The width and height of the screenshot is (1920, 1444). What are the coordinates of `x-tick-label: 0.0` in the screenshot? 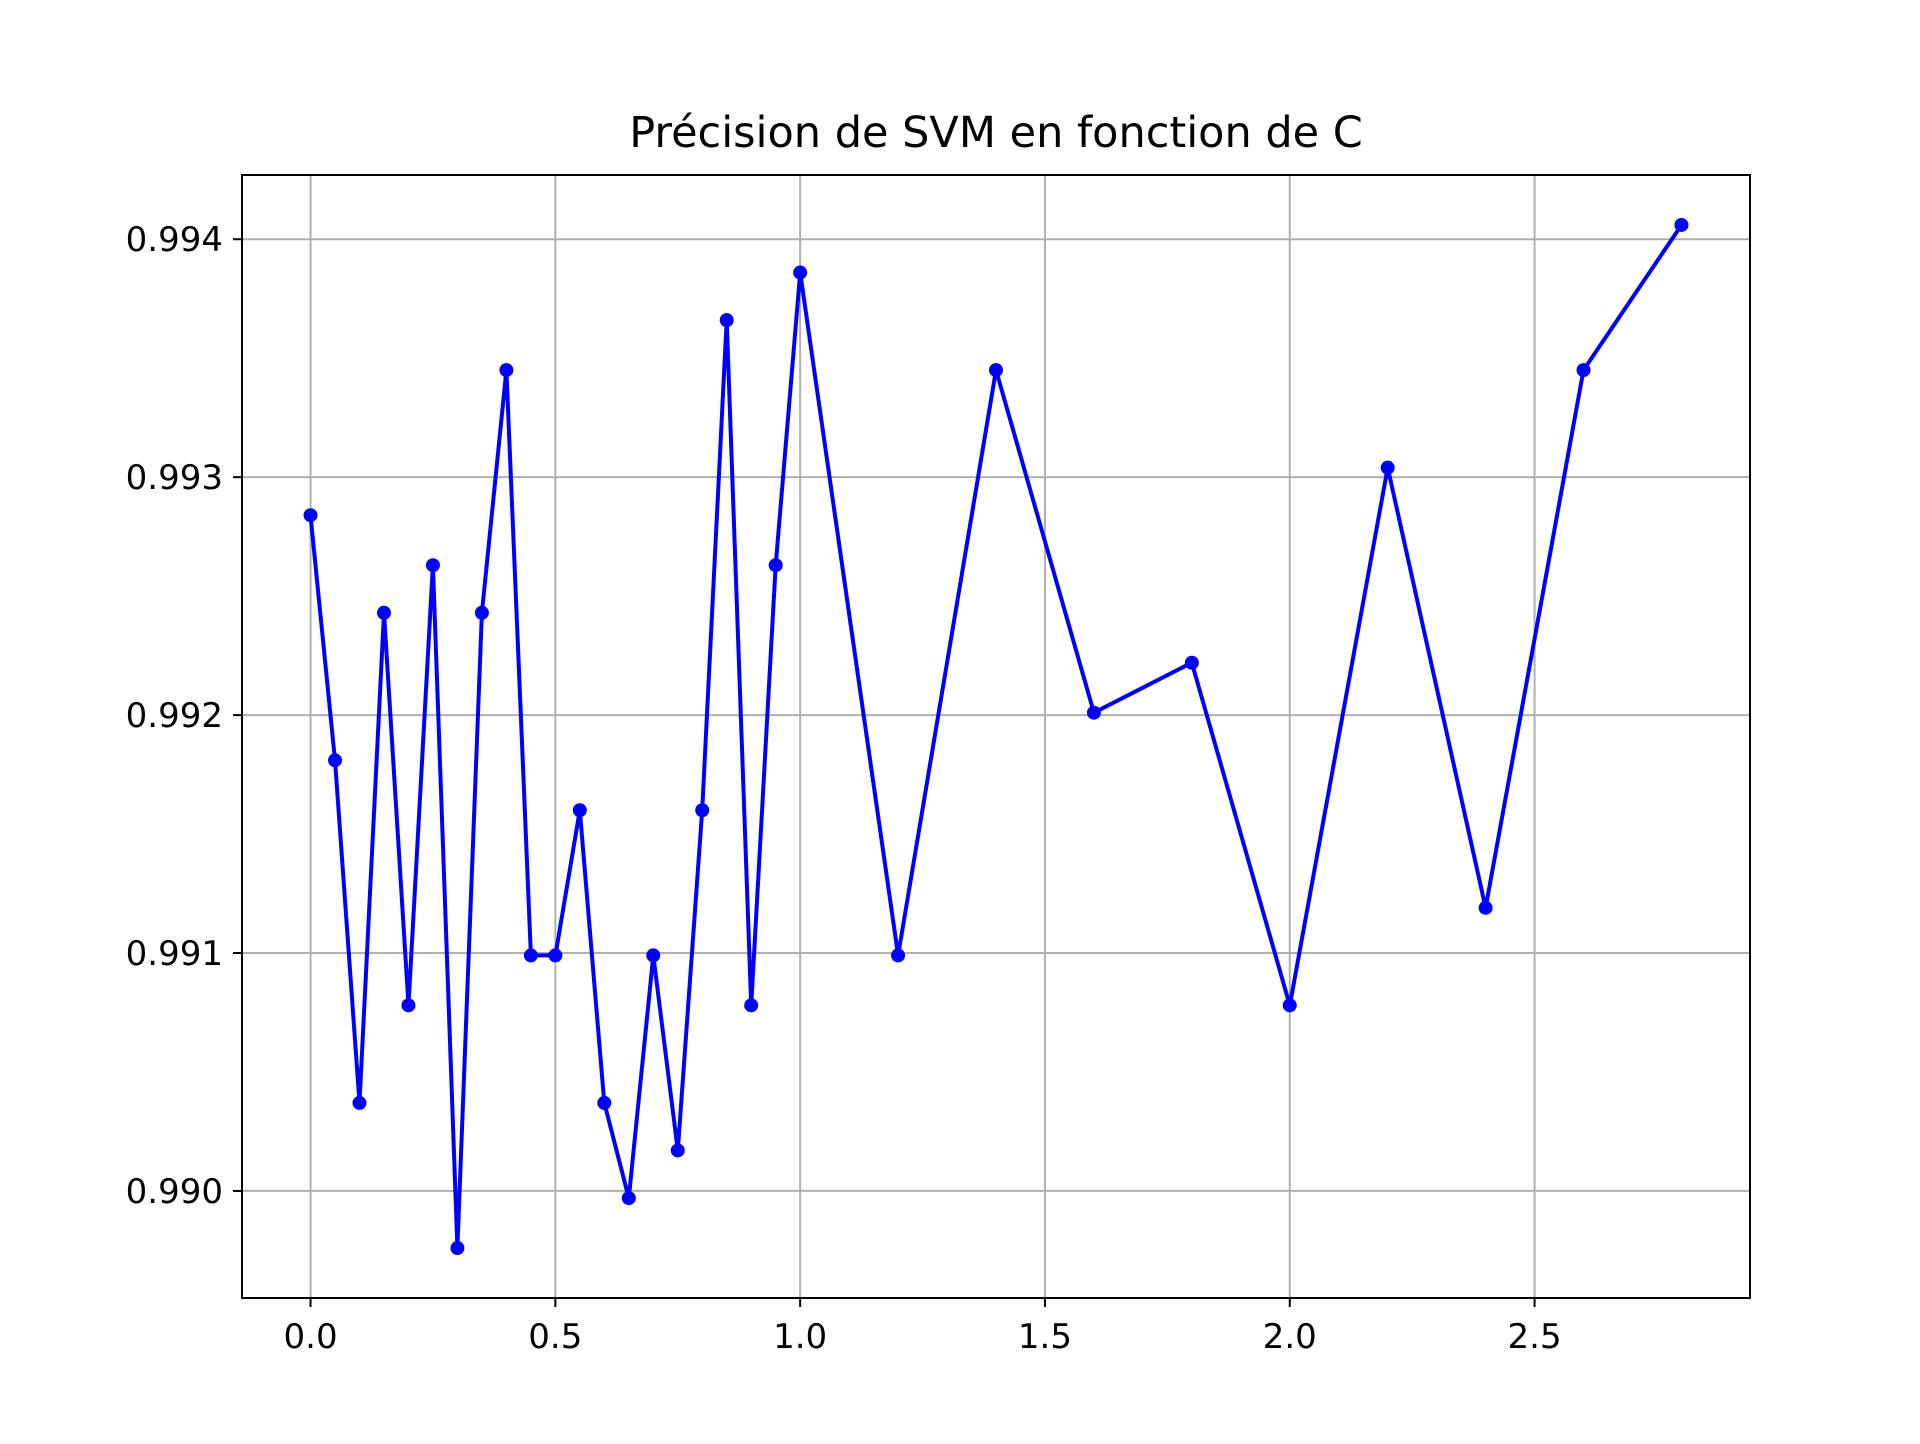 It's located at (311, 1337).